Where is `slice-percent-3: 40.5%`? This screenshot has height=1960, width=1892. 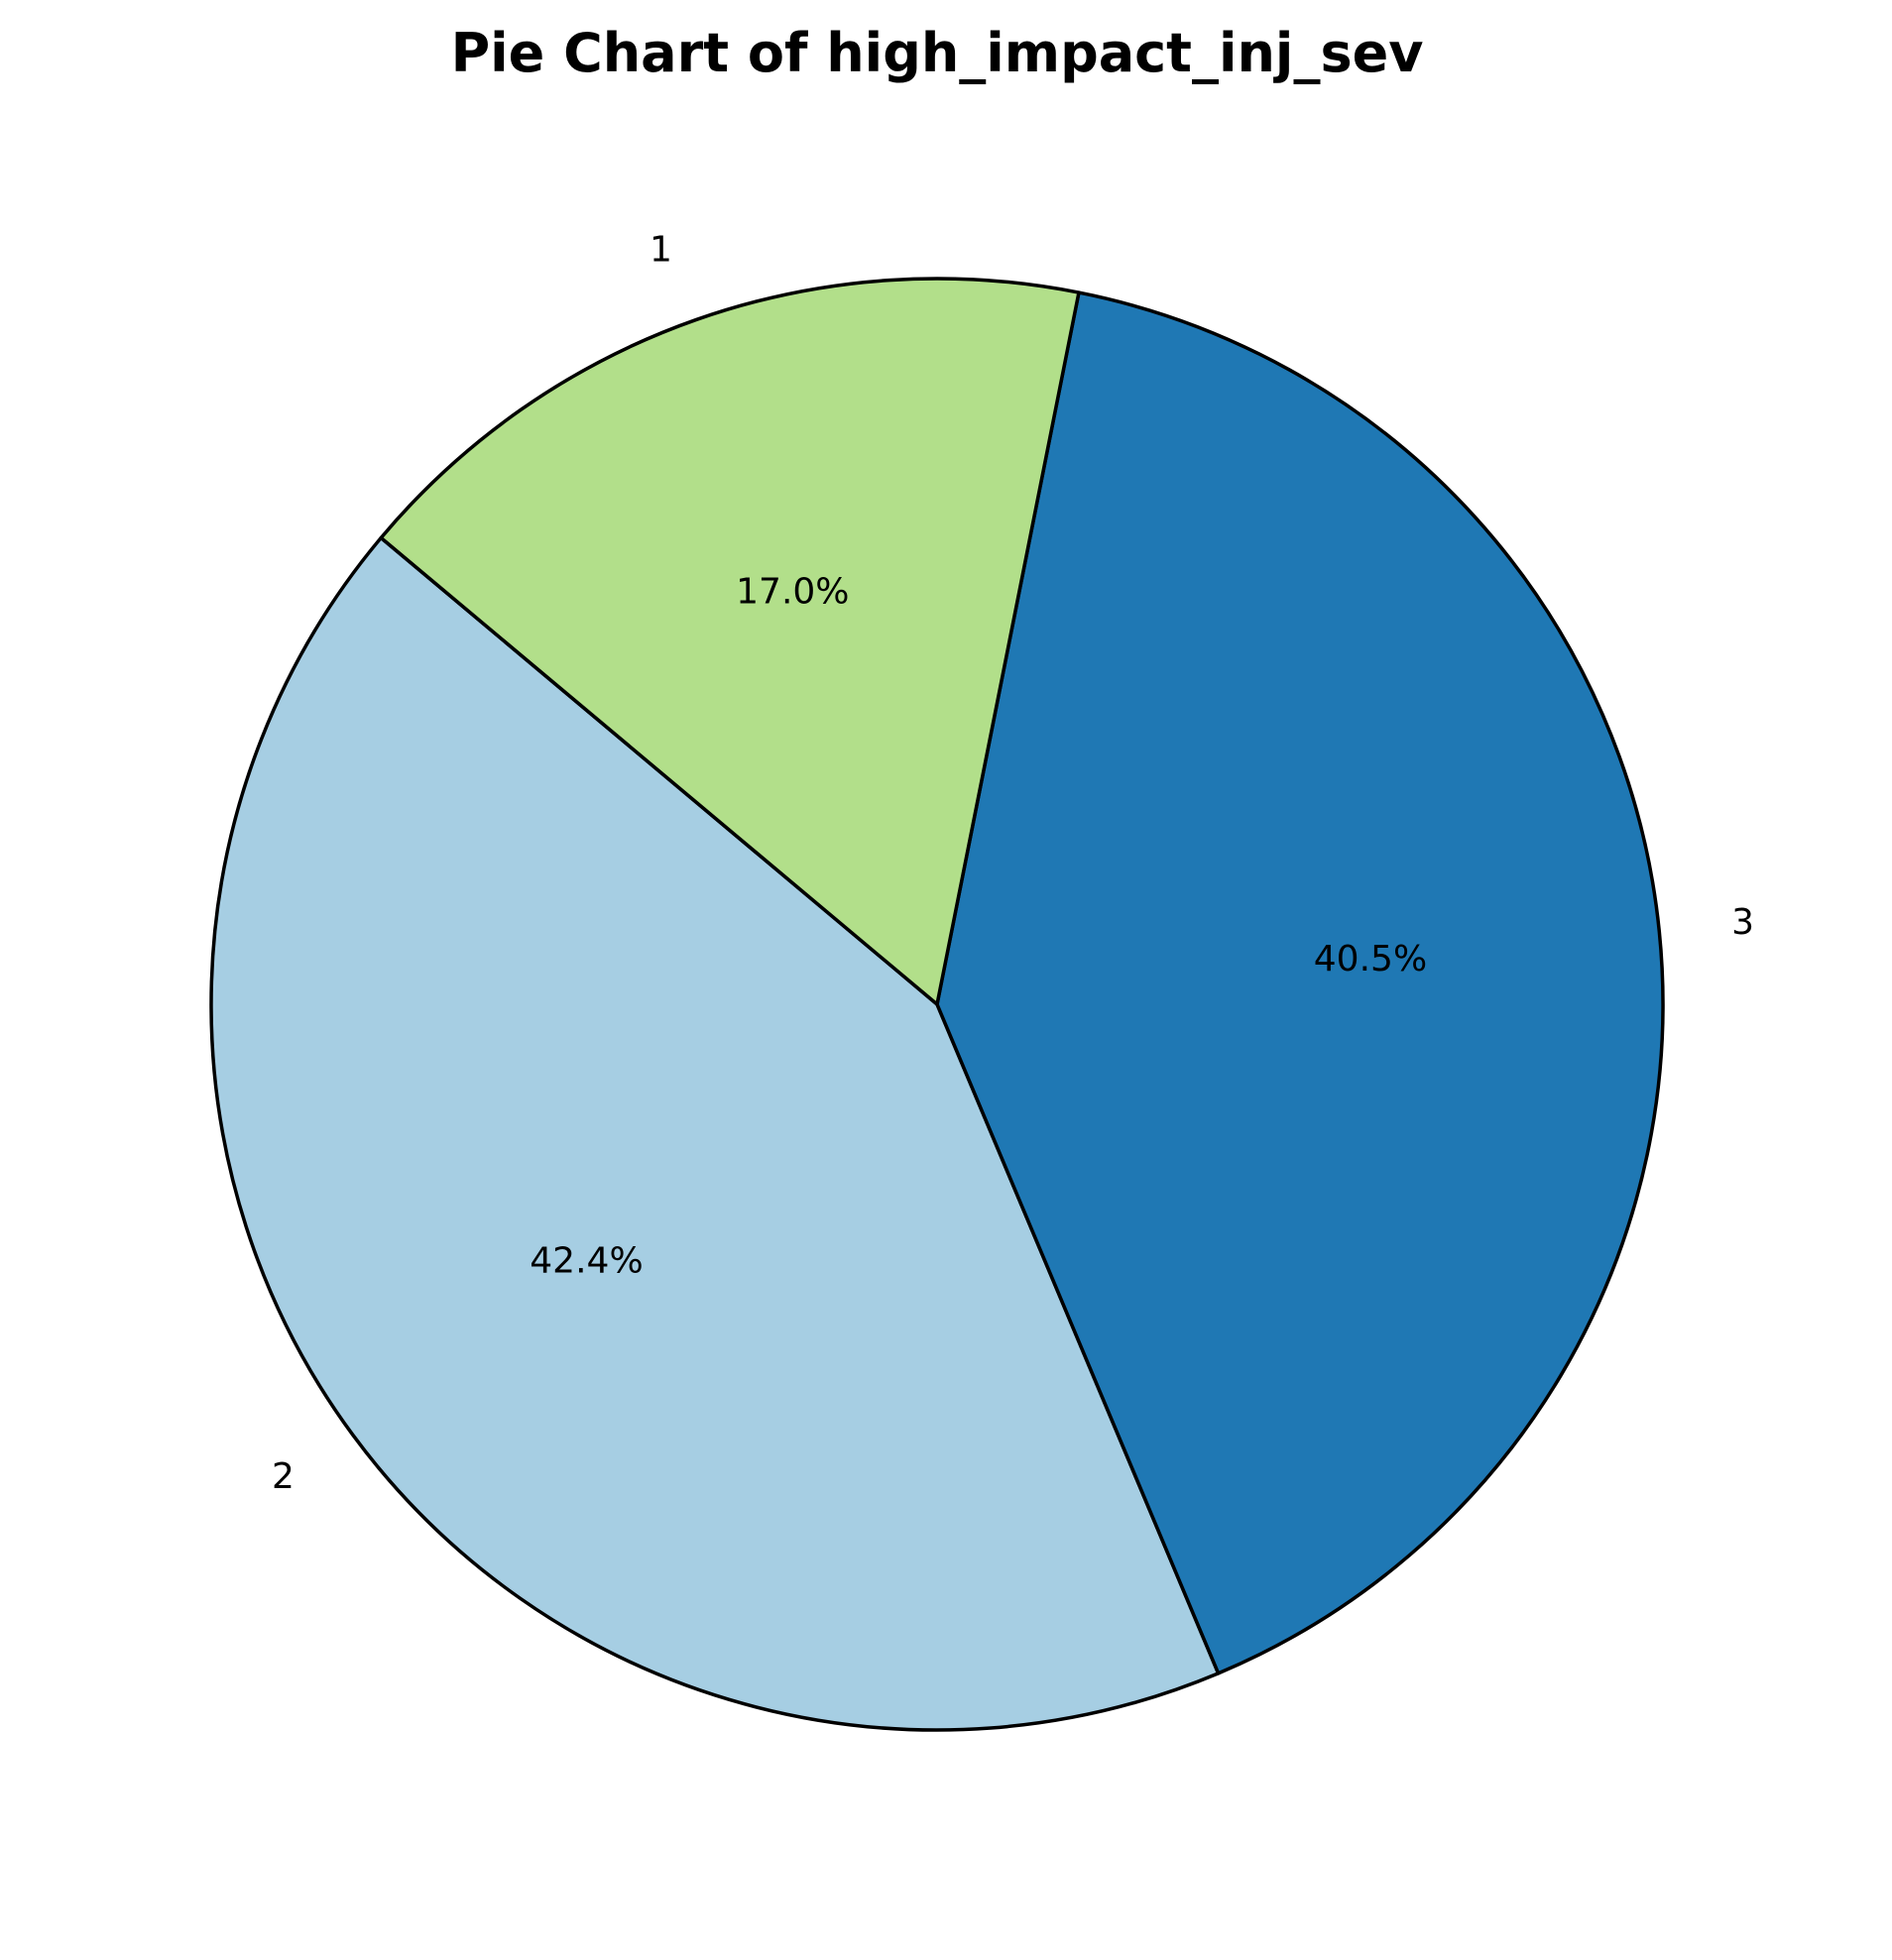 slice-percent-3: 40.5% is located at coordinates (1370, 959).